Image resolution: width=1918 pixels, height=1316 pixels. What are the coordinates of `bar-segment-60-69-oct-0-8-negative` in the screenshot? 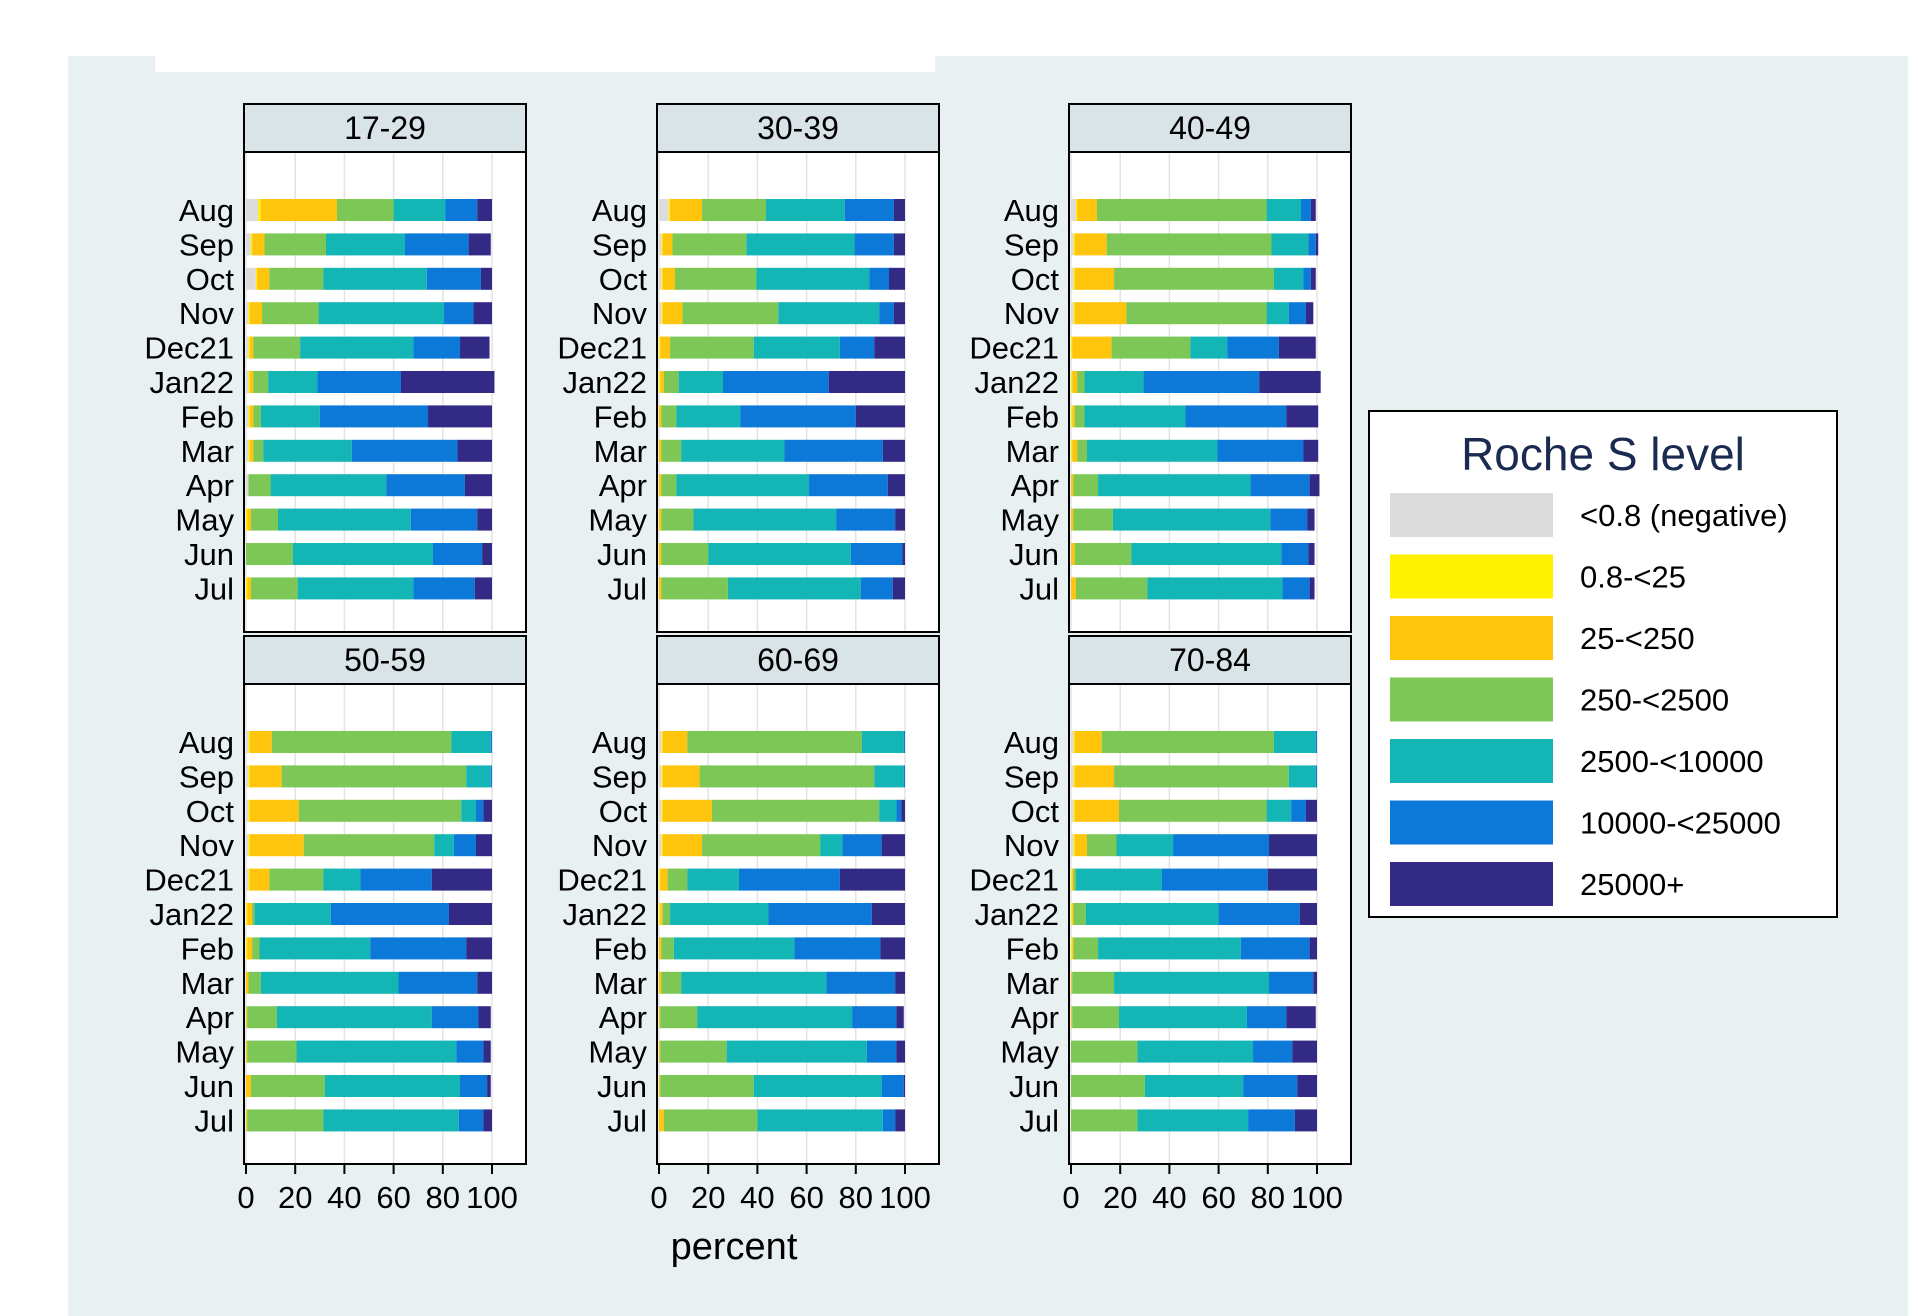 It's located at (660, 810).